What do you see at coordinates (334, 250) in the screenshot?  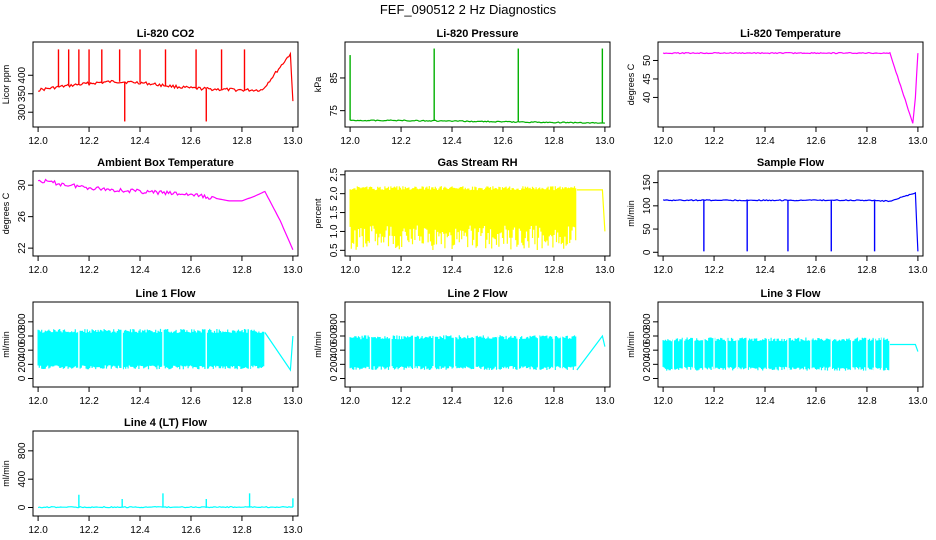 I see `y-tick-label: 0.5` at bounding box center [334, 250].